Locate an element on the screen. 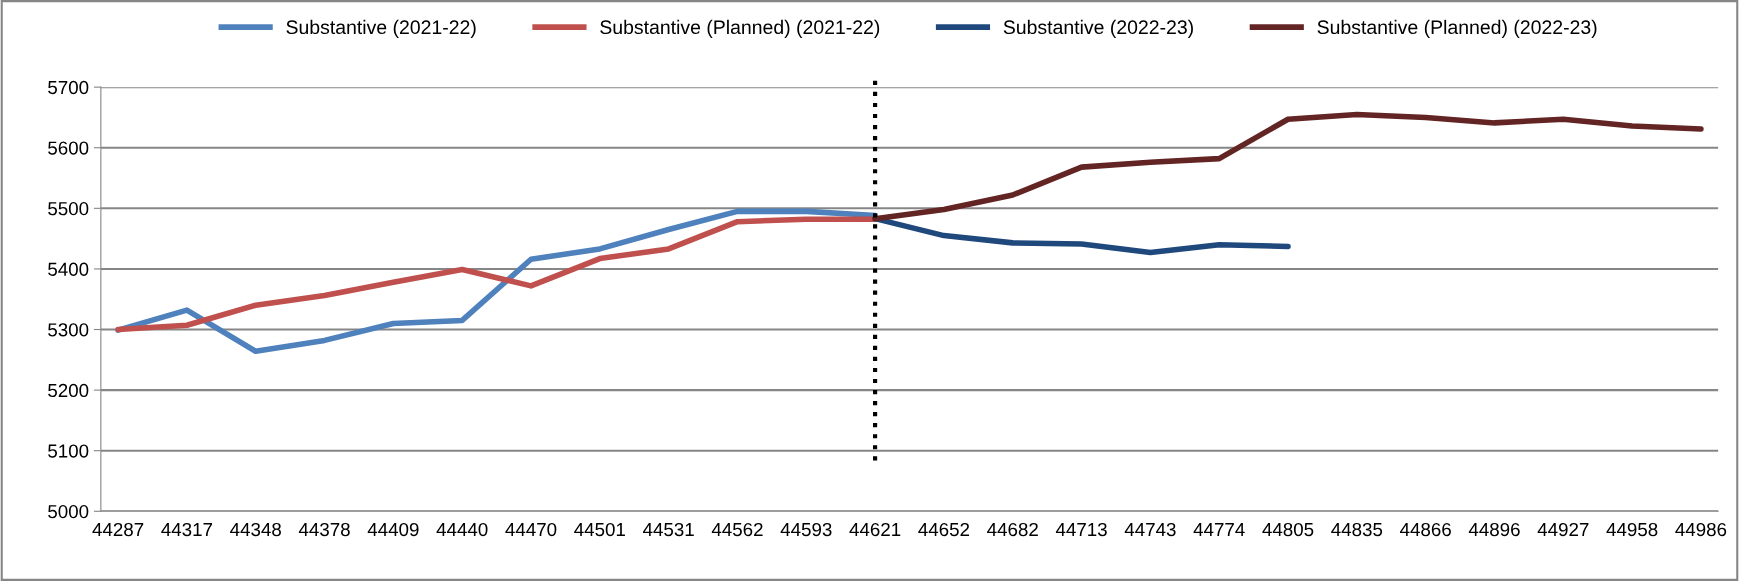 Image resolution: width=1739 pixels, height=581 pixels. x-tick-label: 44896 is located at coordinates (1494, 529).